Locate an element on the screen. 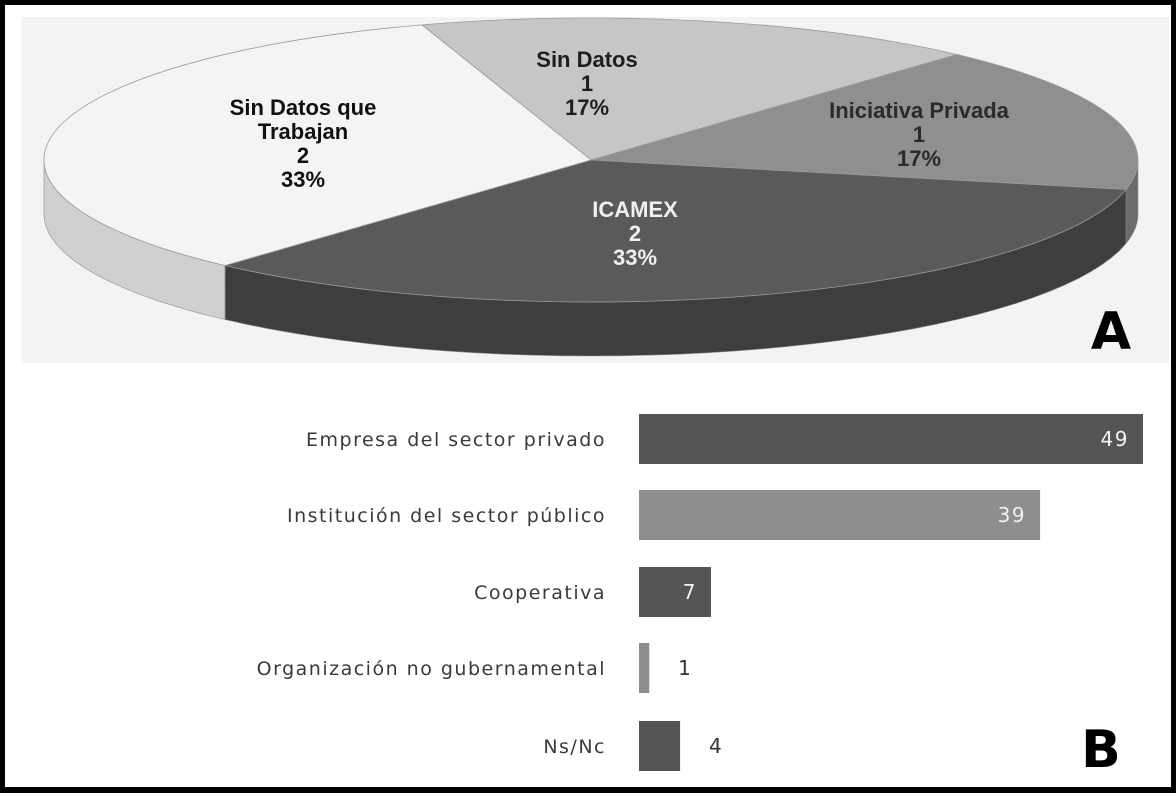  bar-category-label-1: Institución del sector público is located at coordinates (446, 516).